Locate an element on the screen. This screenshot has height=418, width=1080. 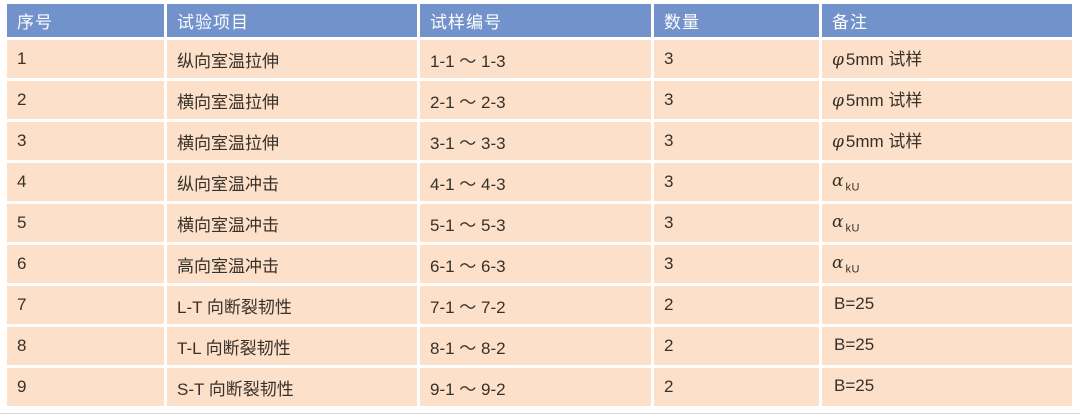
col-header-no: 序号 is located at coordinates (85, 20).